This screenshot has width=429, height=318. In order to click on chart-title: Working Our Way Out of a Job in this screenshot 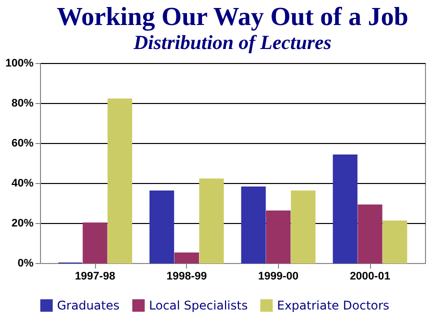, I will do `click(232, 16)`.